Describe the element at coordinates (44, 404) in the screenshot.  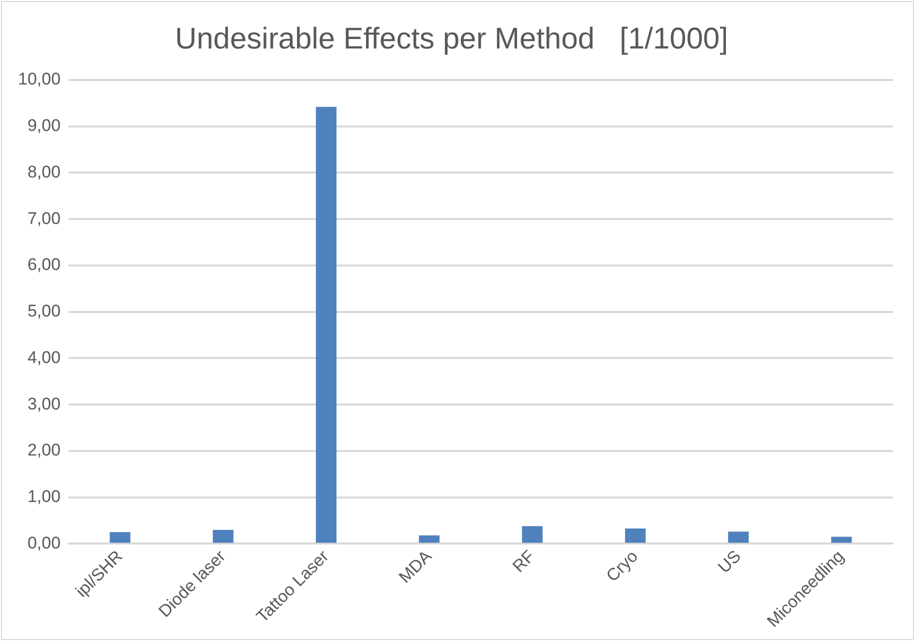
I see `y-tick-label: 3,00` at that location.